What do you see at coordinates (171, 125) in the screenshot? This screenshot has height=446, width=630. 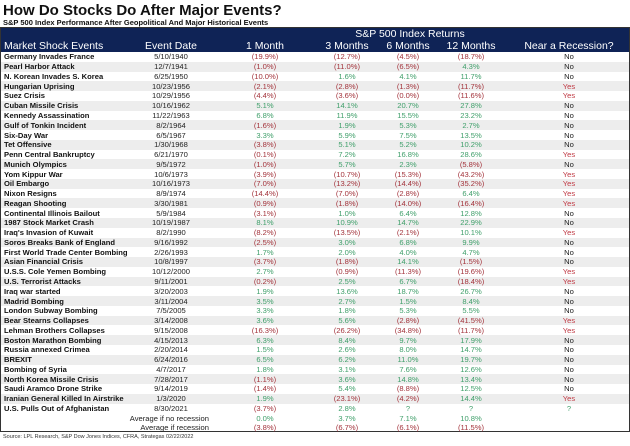 I see `event-date: 8/2/1964` at bounding box center [171, 125].